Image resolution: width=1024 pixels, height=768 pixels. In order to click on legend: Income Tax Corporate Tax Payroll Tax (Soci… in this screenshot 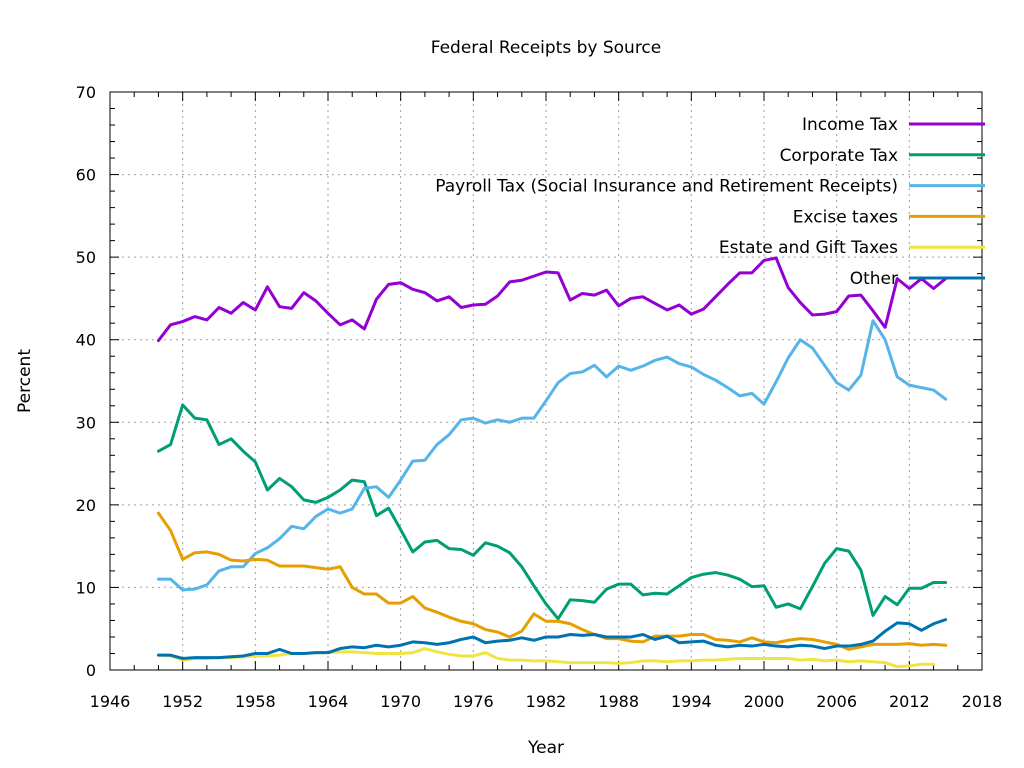, I will do `click(710, 202)`.